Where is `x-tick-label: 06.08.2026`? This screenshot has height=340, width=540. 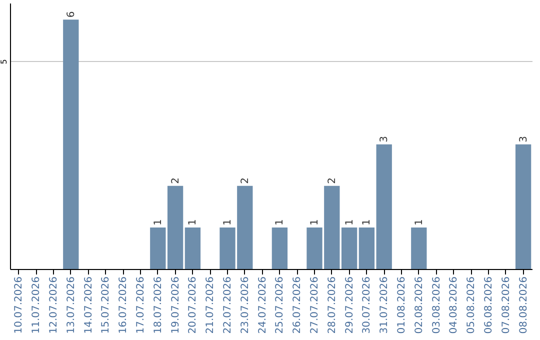 x-tick-label: 06.08.2026 is located at coordinates (489, 305).